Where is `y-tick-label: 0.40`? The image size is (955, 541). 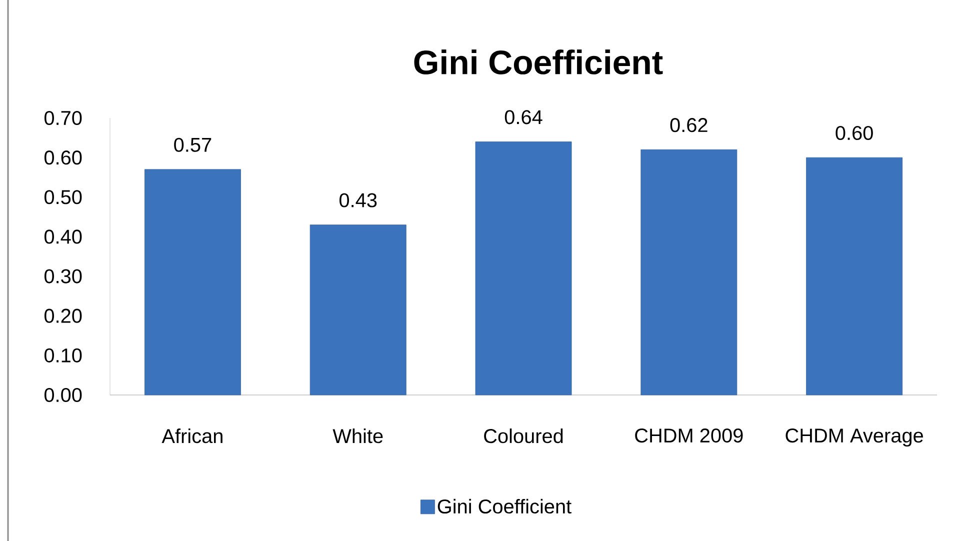
y-tick-label: 0.40 is located at coordinates (63, 237).